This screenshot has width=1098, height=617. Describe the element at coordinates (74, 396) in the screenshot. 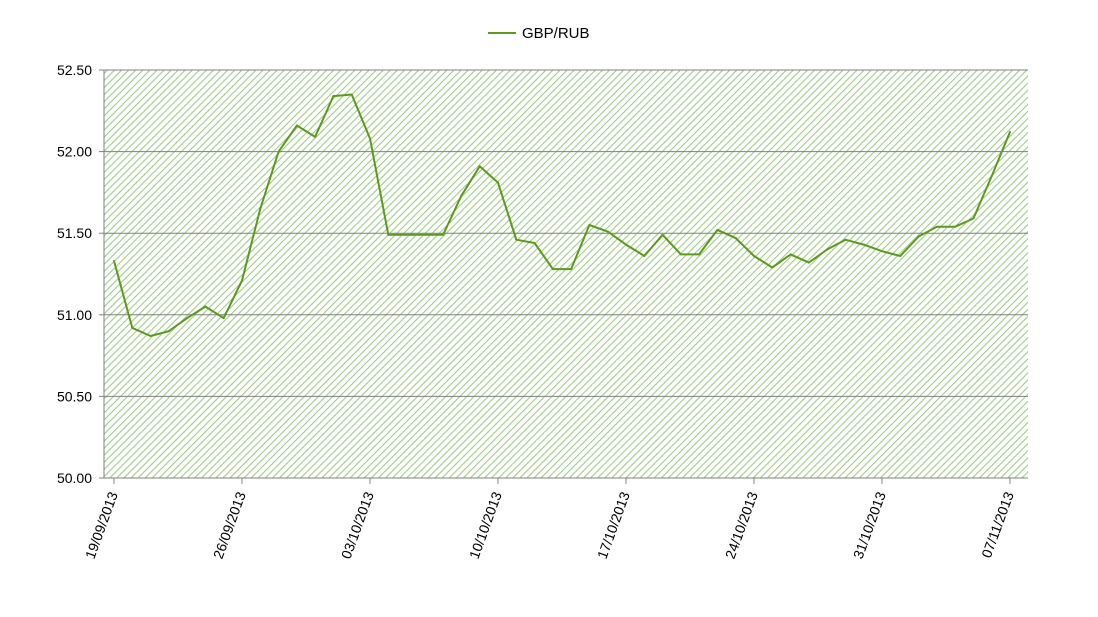

I see `y-tick-label: 50.50` at that location.